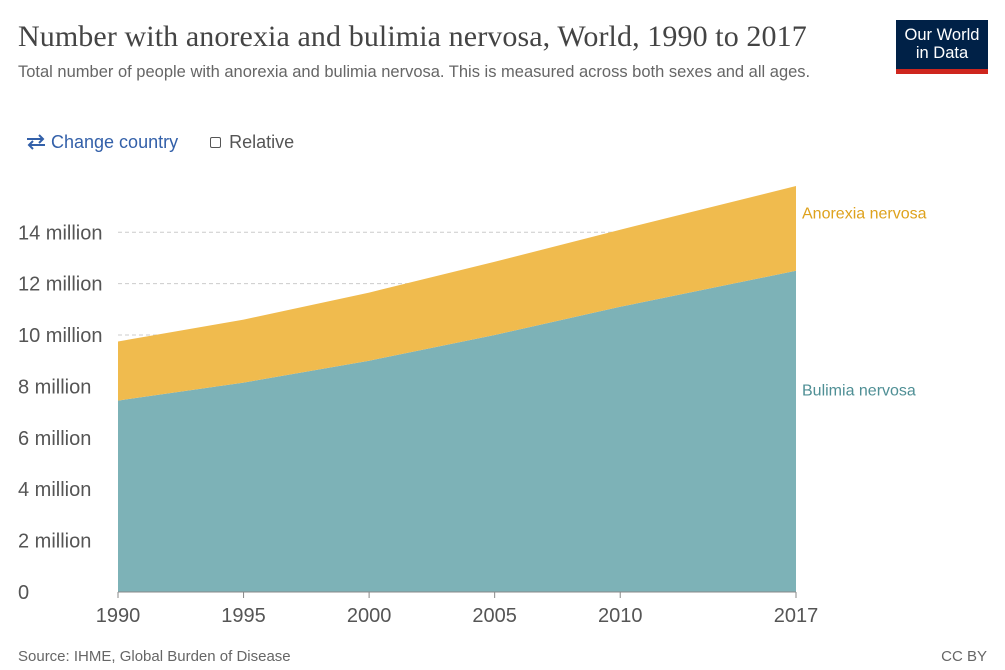  Describe the element at coordinates (859, 390) in the screenshot. I see `bulimia-series-label: Bulimia nervosa` at that location.